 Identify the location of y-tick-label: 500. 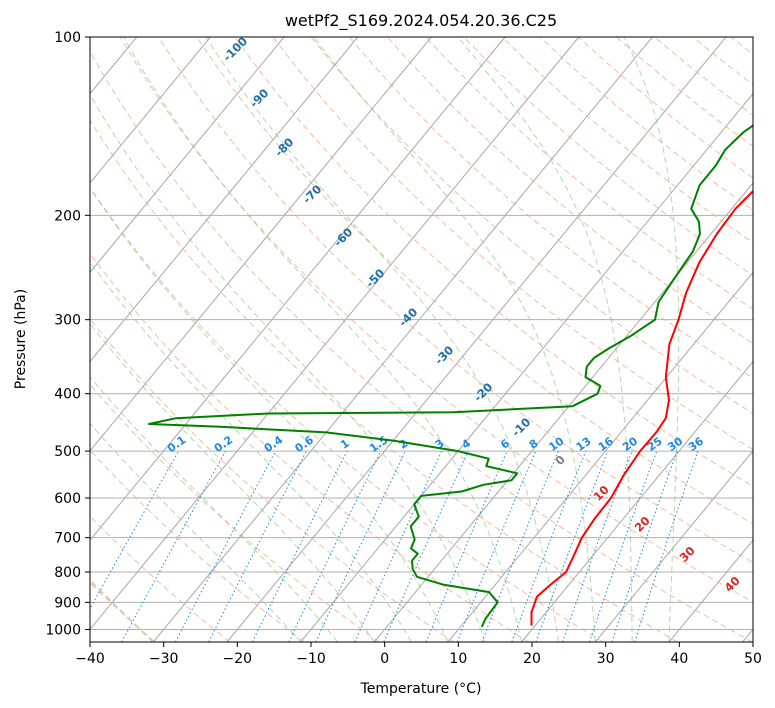
(67, 452).